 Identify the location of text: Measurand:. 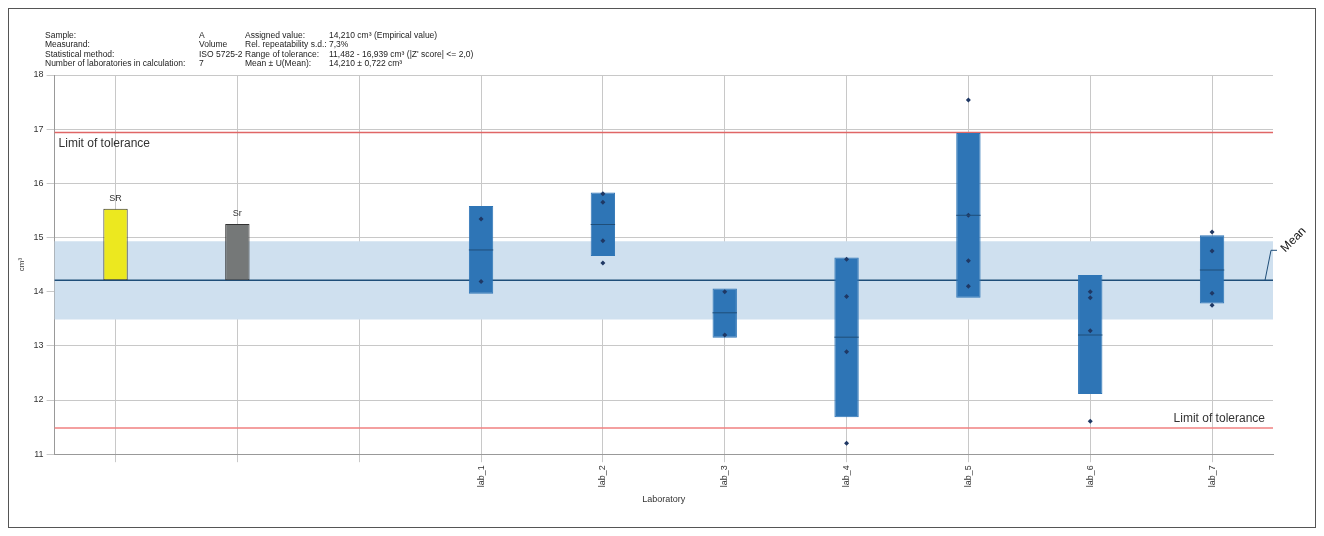
(67, 44).